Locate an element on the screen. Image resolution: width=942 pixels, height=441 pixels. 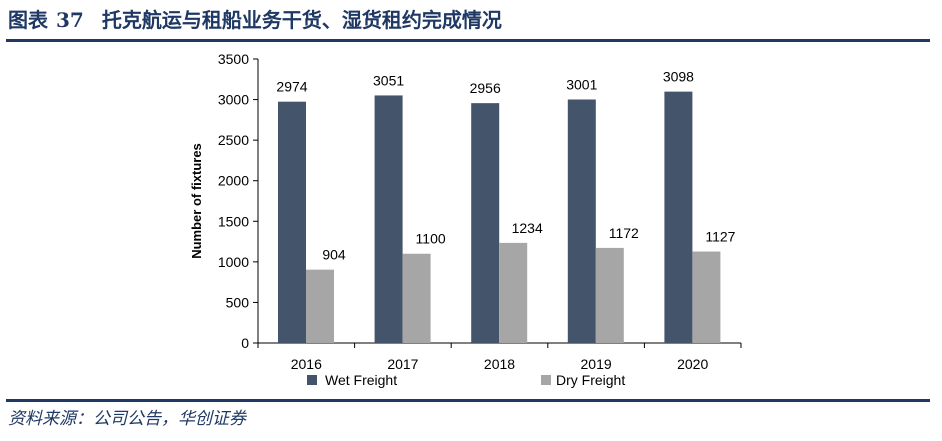
y-tick-label: 0 is located at coordinates (245, 343).